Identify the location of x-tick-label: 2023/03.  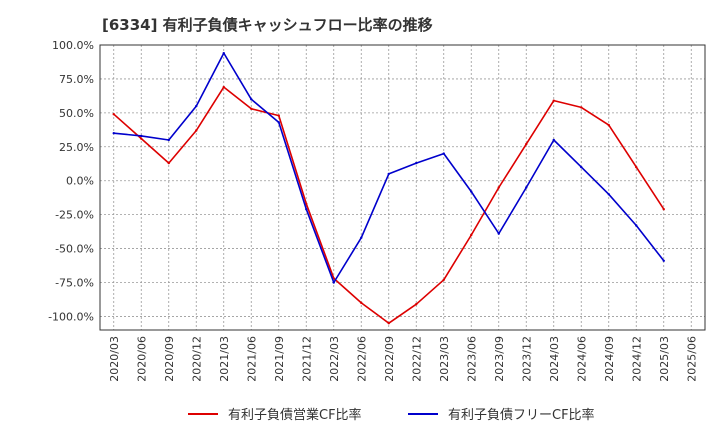
(444, 359).